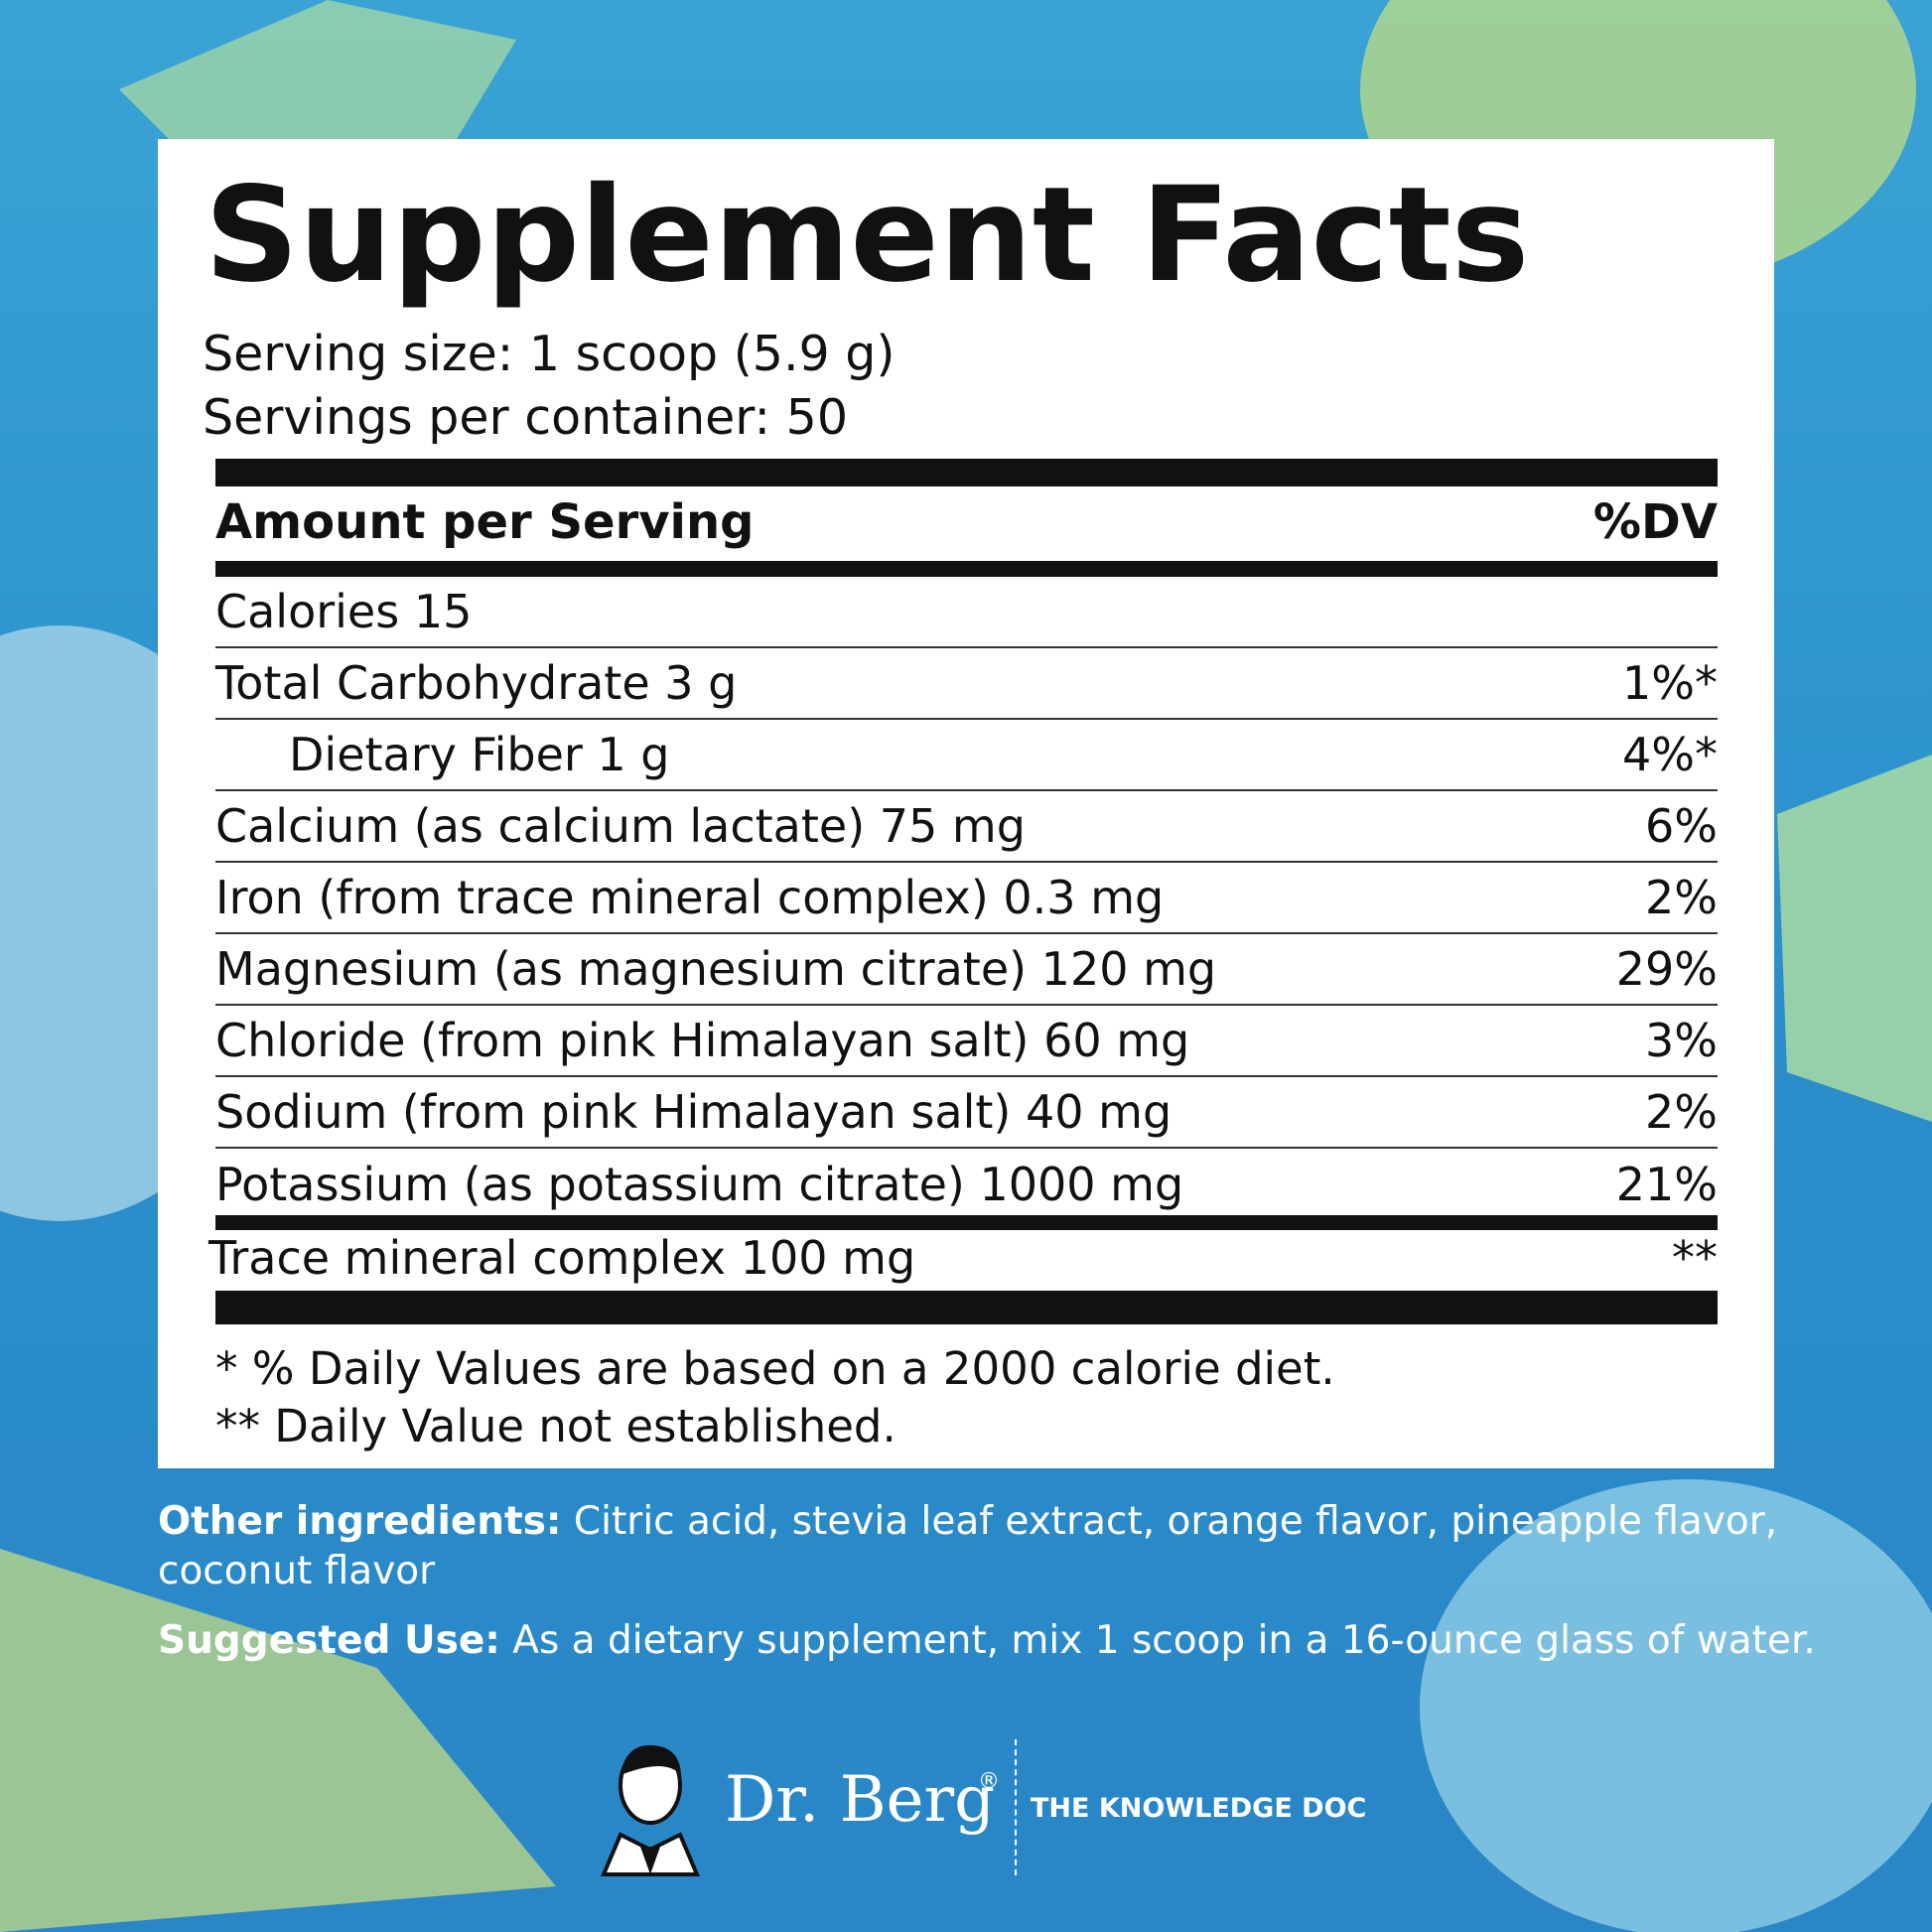 Image resolution: width=1932 pixels, height=1932 pixels. I want to click on header-amount: Amount per Serving, so click(485, 522).